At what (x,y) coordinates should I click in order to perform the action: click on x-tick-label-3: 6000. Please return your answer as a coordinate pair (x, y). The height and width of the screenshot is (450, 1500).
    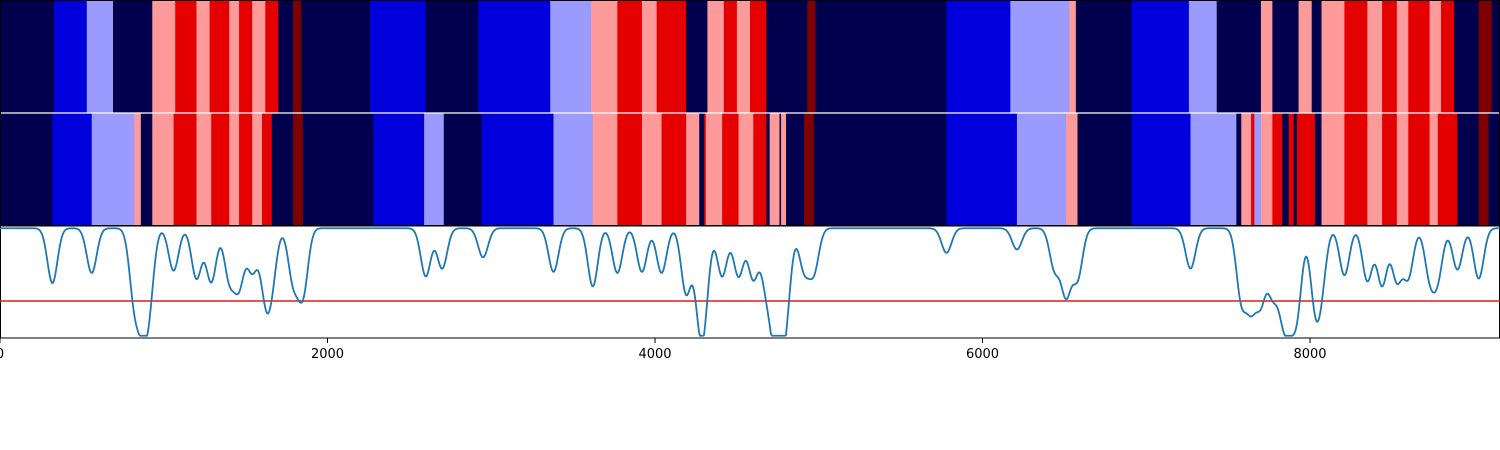
    Looking at the image, I should click on (982, 354).